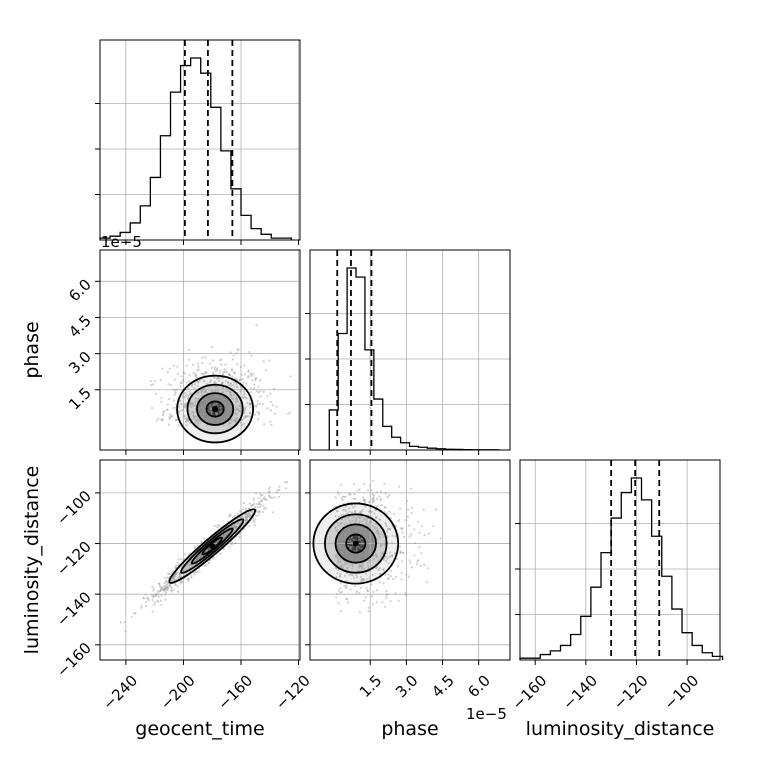 Image resolution: width=760 pixels, height=760 pixels. Describe the element at coordinates (371, 687) in the screenshot. I see `x-tick-label-phase-0: 1.5` at that location.